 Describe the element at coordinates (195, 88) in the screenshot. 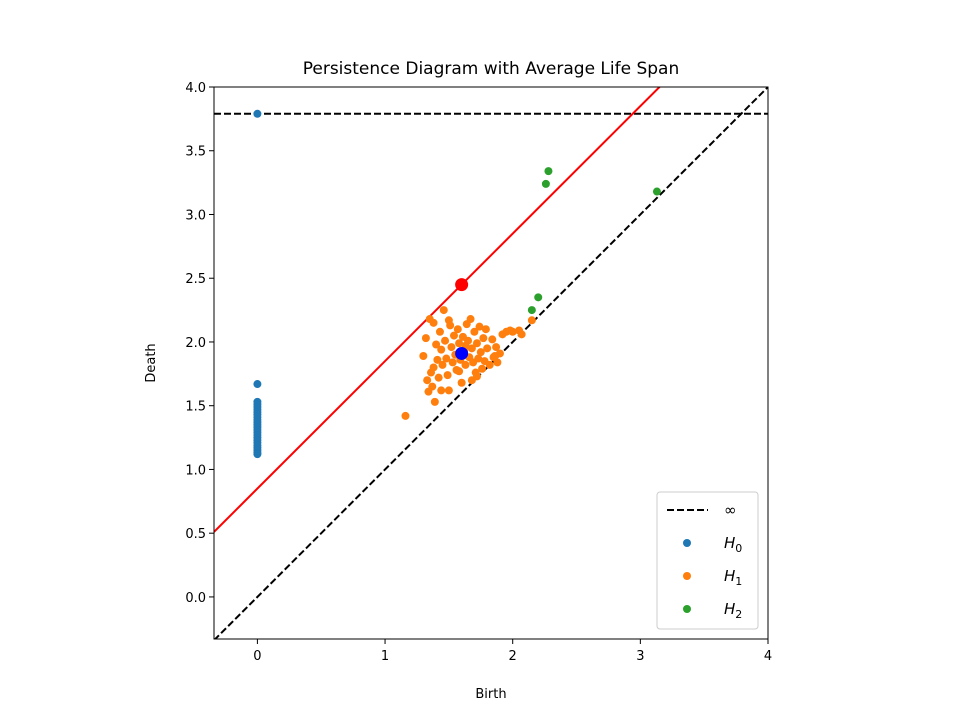

I see `y-tick-label: 4.0` at that location.